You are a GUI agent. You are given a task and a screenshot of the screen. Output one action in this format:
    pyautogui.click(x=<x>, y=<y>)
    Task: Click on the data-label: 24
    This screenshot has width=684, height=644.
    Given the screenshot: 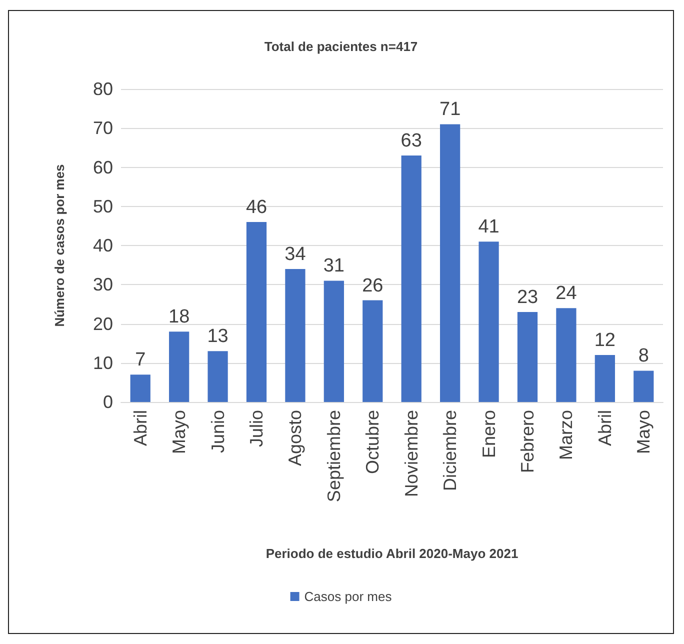 What is the action you would take?
    pyautogui.click(x=567, y=293)
    